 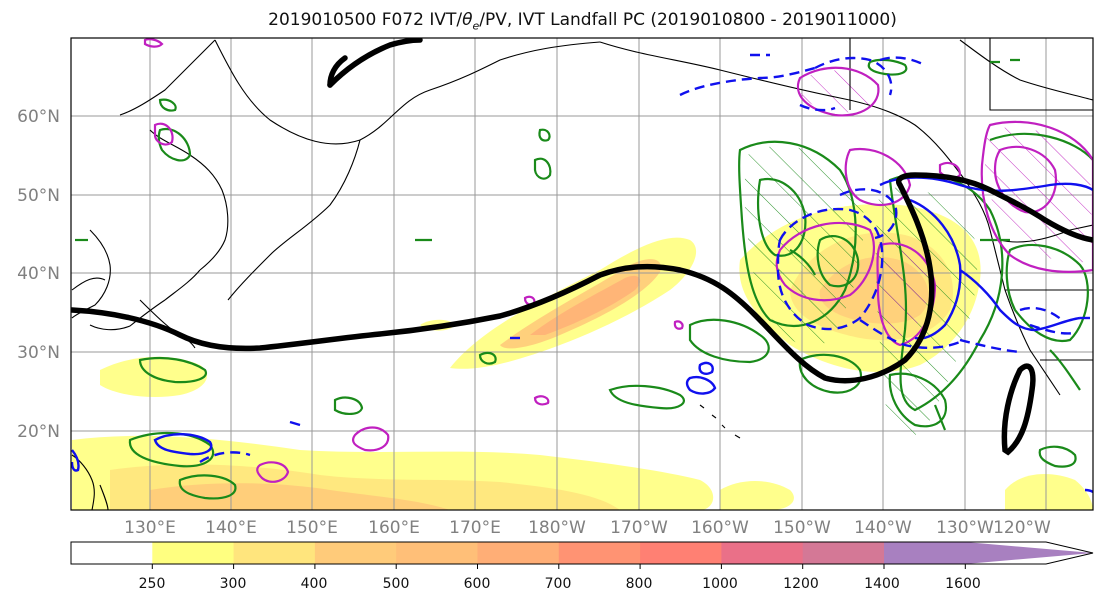 I want to click on lon-label: 160°W, so click(x=720, y=528).